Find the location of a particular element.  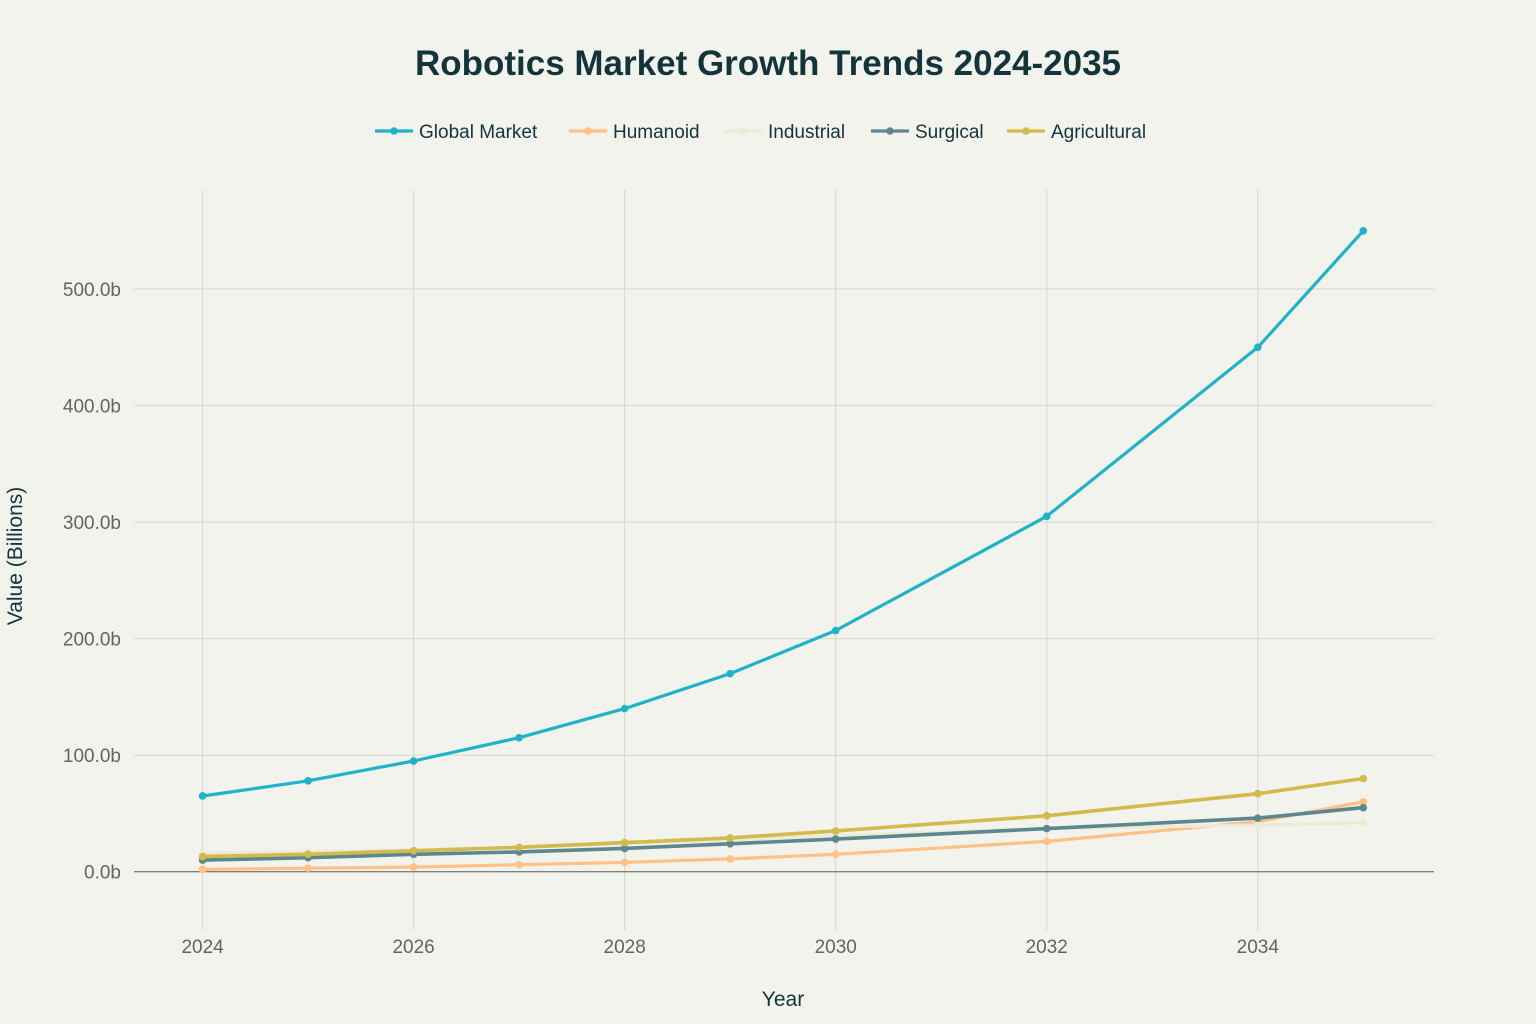

x-tick-label: 2024 is located at coordinates (202, 947).